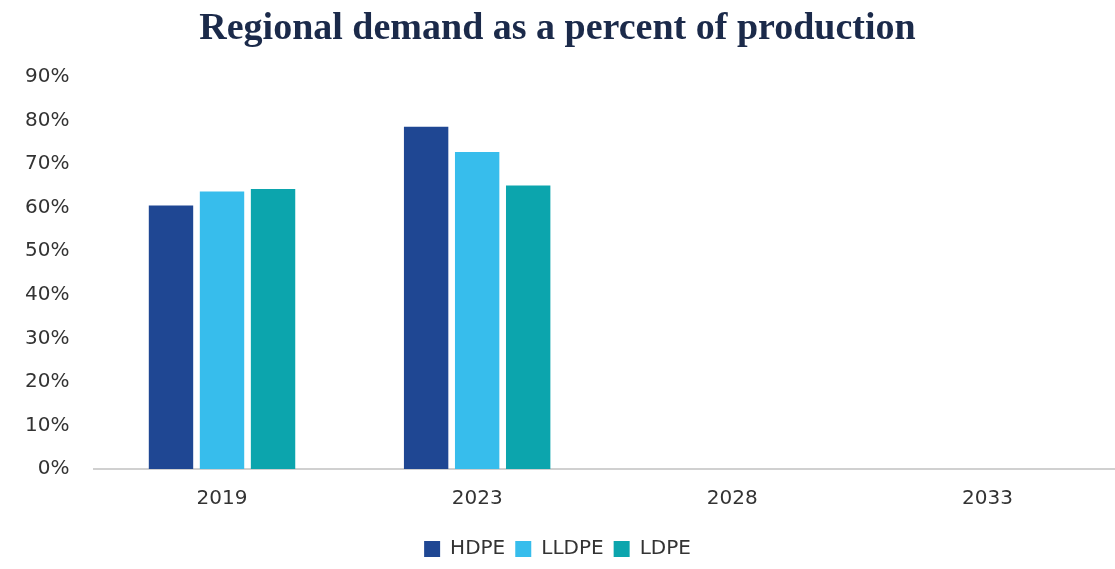  Describe the element at coordinates (53, 467) in the screenshot. I see `y-tick-label: 0%` at that location.